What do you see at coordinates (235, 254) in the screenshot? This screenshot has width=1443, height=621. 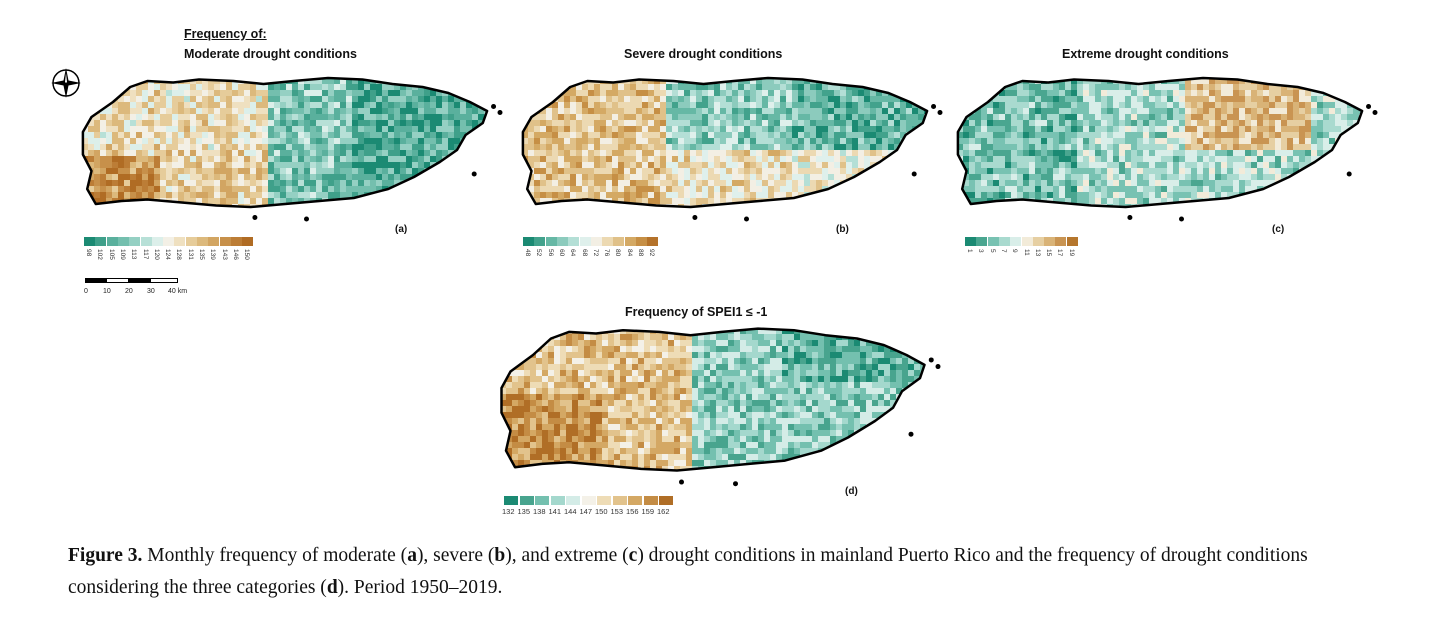 I see `legend-label: 146` at bounding box center [235, 254].